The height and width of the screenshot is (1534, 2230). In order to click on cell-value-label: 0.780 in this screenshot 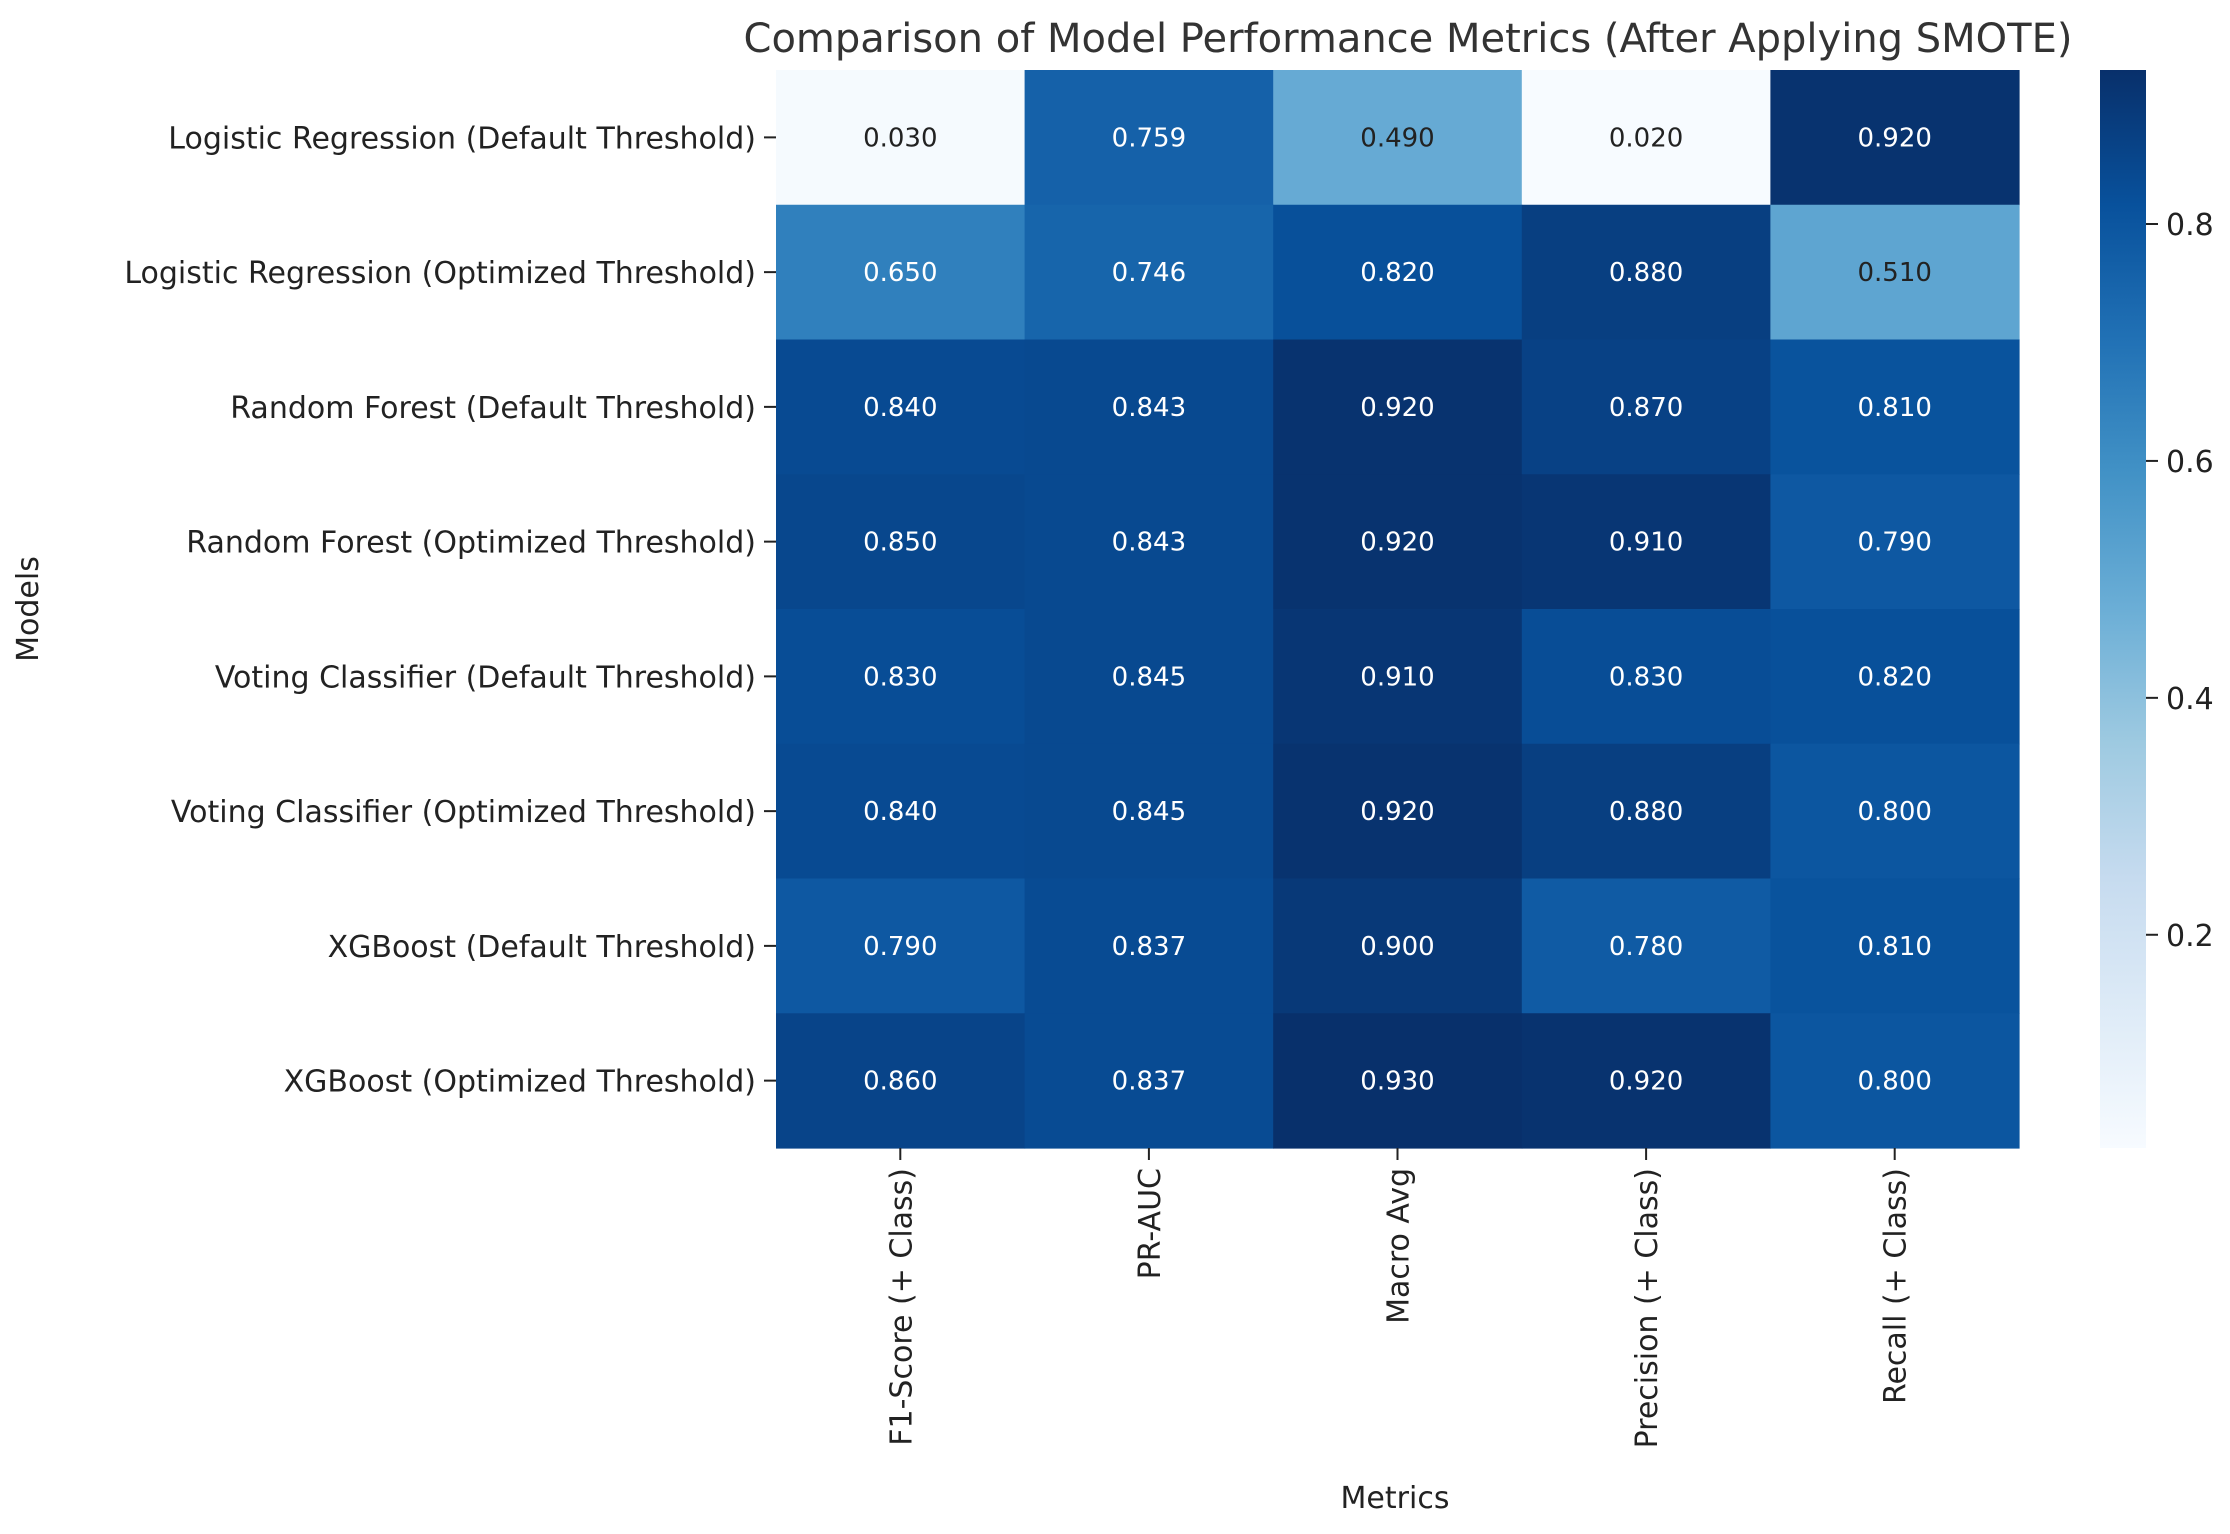, I will do `click(1646, 947)`.